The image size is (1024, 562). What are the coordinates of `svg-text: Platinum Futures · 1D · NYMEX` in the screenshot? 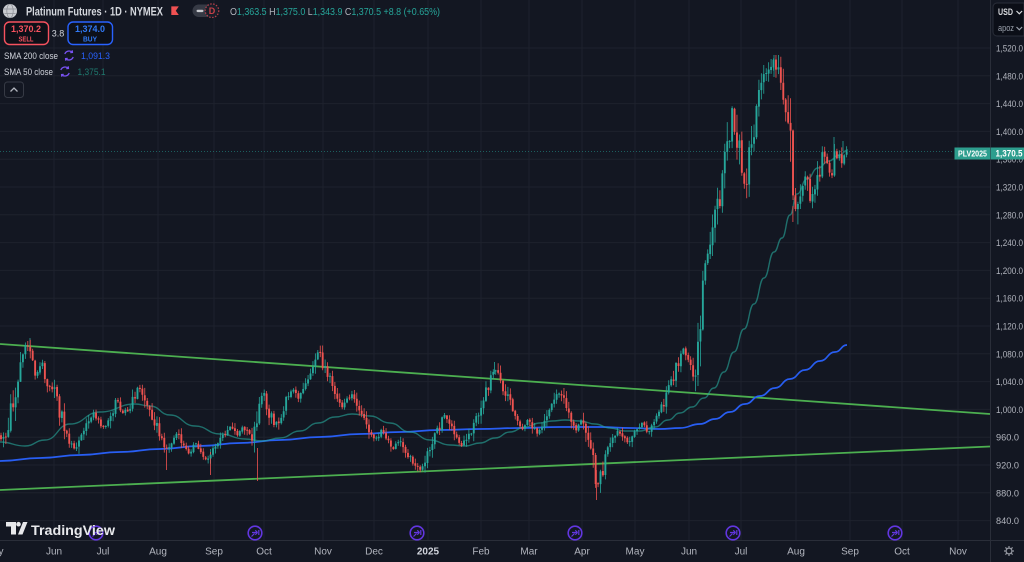 It's located at (94, 13).